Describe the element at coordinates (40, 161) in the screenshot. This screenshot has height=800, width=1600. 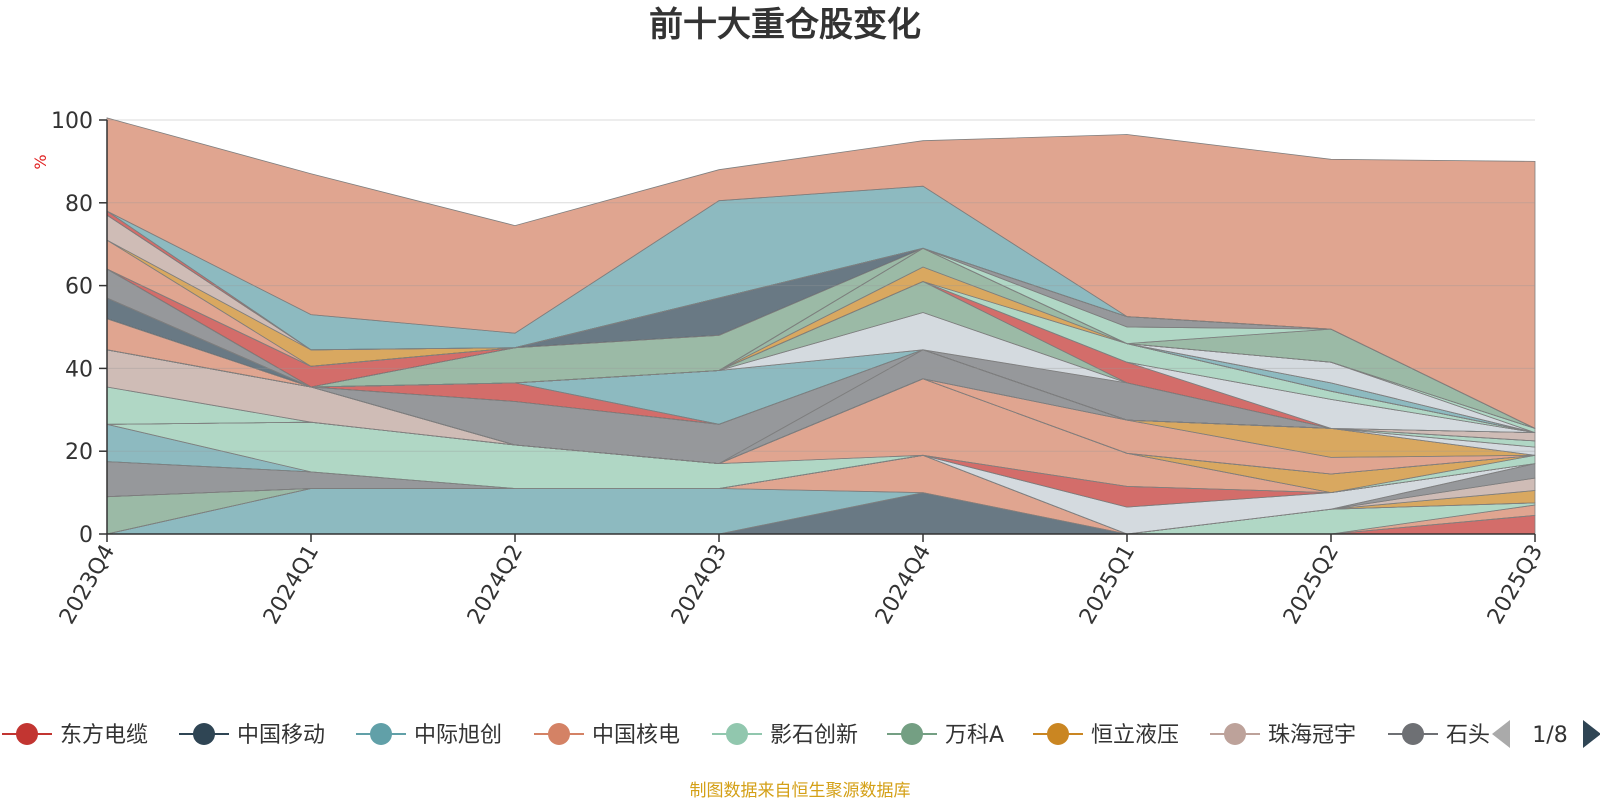
I see `y-axis-unit: %` at that location.